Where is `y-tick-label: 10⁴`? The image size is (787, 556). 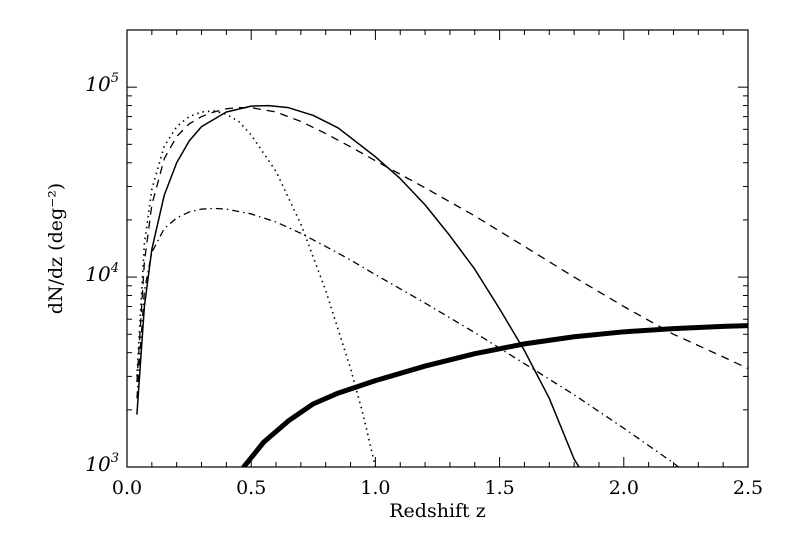
y-tick-label: 10⁴ is located at coordinates (102, 273).